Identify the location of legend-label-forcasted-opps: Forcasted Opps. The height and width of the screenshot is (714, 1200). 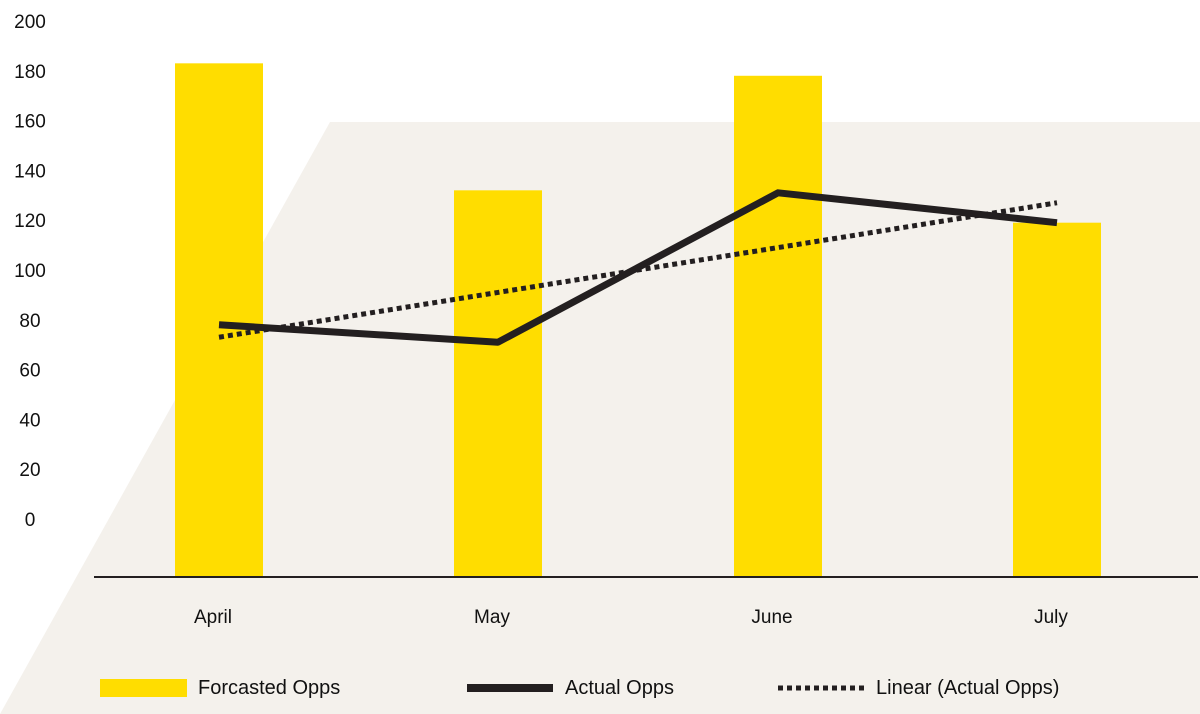
(269, 688).